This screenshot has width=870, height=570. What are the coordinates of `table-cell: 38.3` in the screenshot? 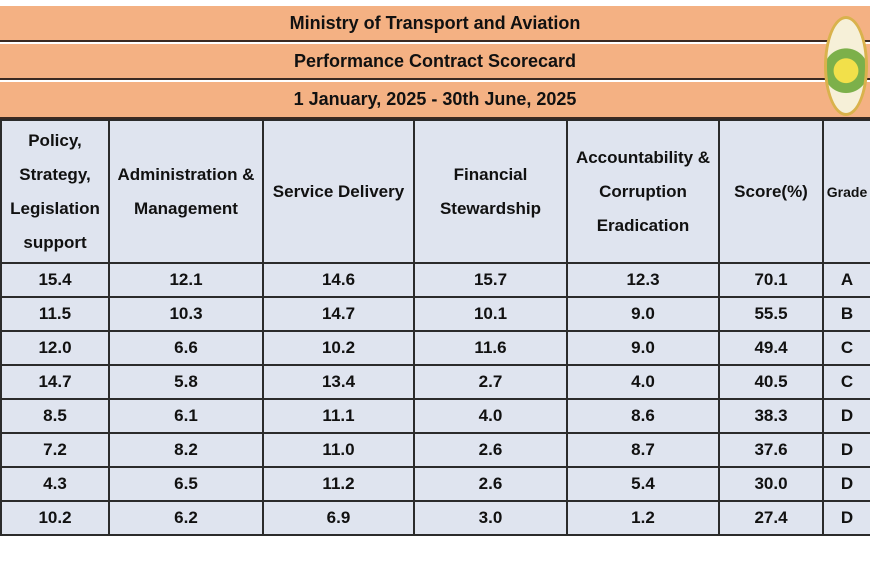 It's located at (771, 416).